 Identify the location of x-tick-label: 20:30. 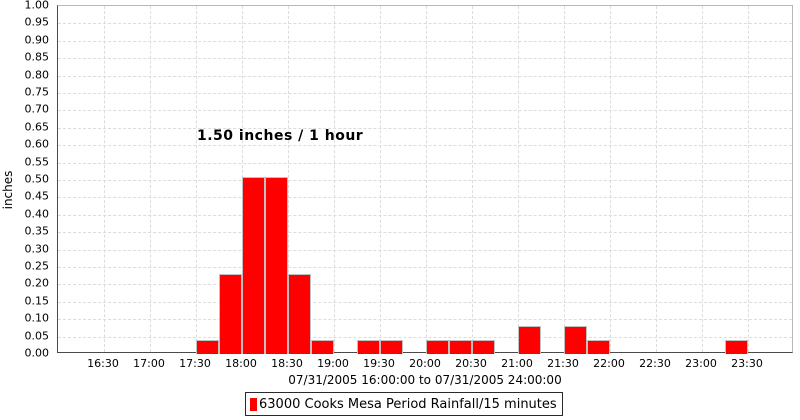
(471, 363).